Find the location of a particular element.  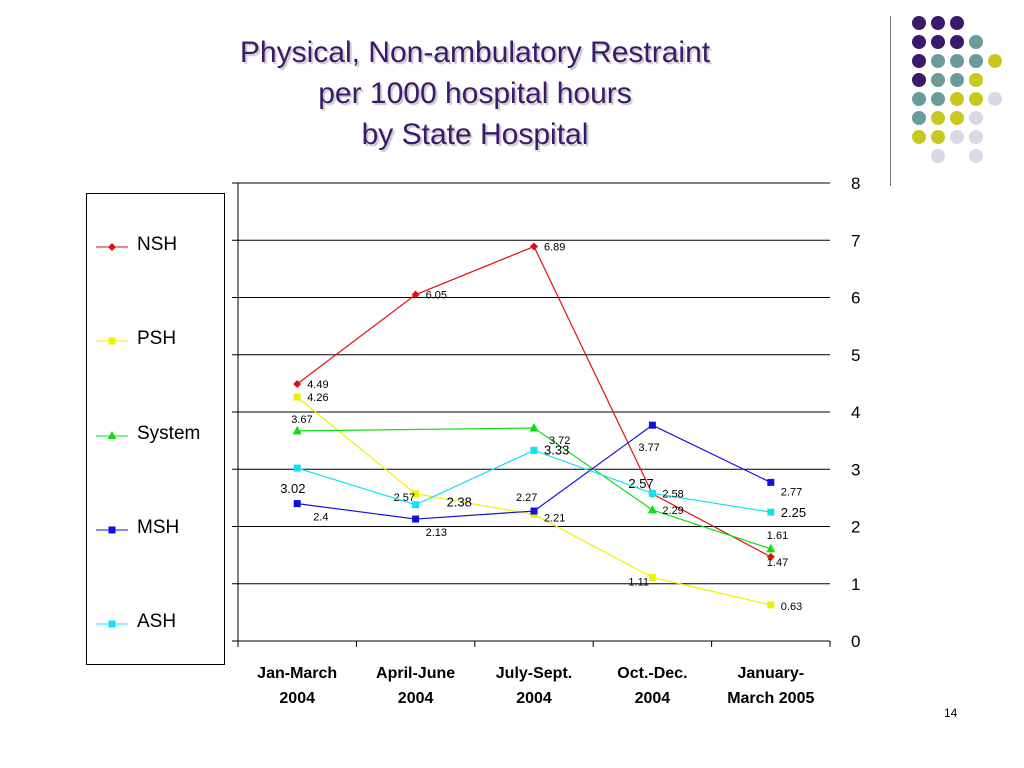

y-tick-label: 2 is located at coordinates (855, 527).